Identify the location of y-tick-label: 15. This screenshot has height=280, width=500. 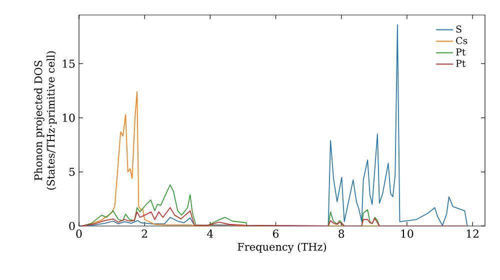
(68, 64).